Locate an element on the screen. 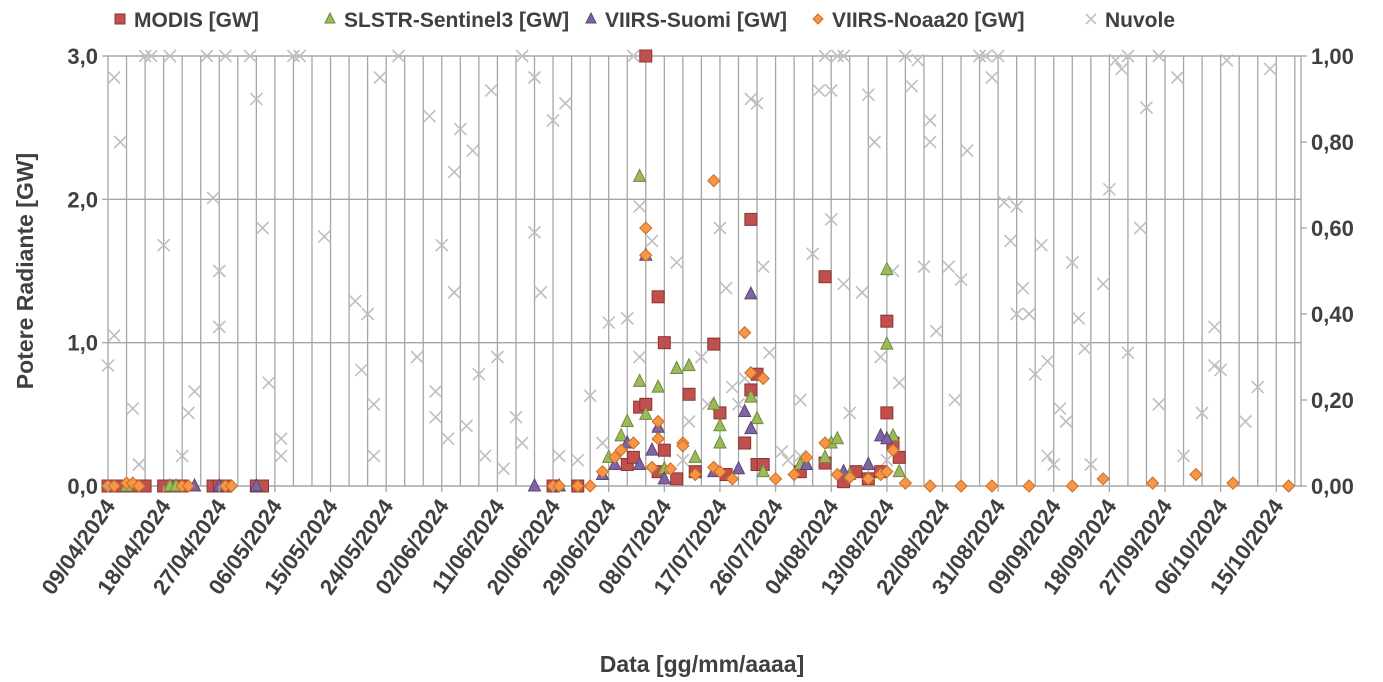  y-left-tick-label: 3,0 is located at coordinates (82, 56).